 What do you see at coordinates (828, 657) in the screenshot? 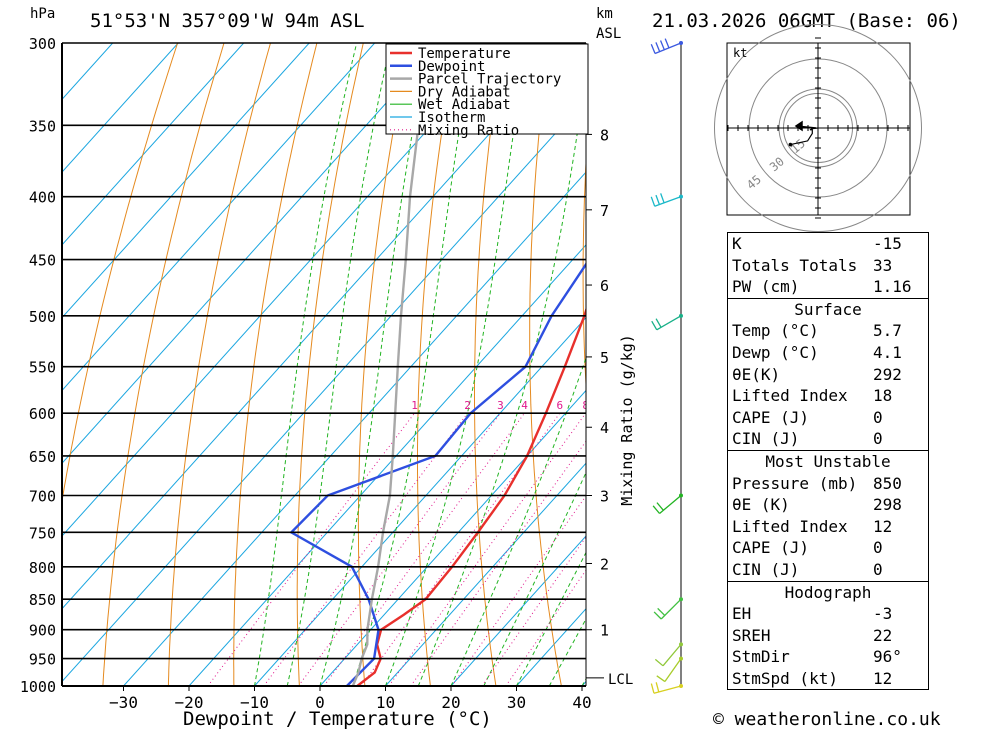
I see `hodo-stmdir-row: StmDir 96°` at bounding box center [828, 657].